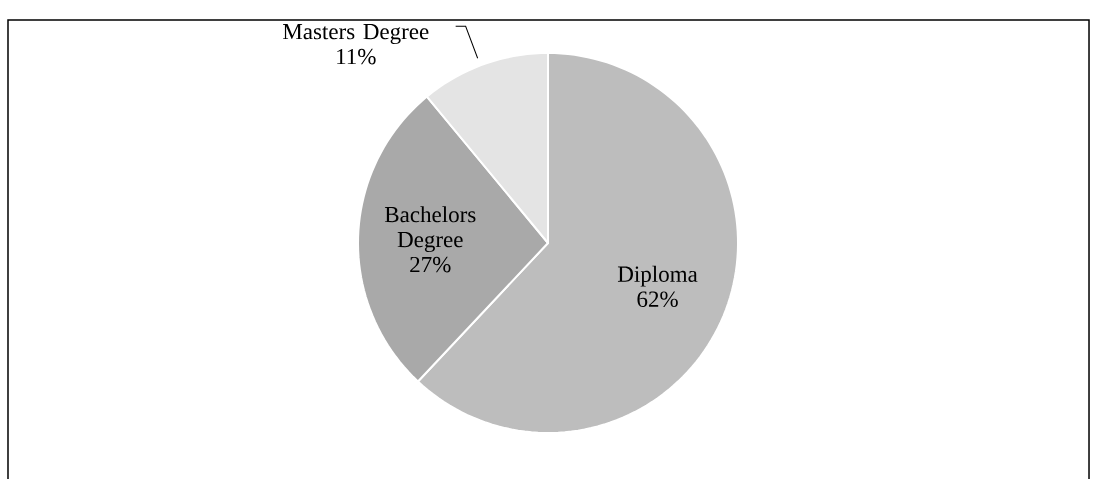 Image resolution: width=1097 pixels, height=479 pixels. I want to click on slice-label: Masters Degree, so click(356, 34).